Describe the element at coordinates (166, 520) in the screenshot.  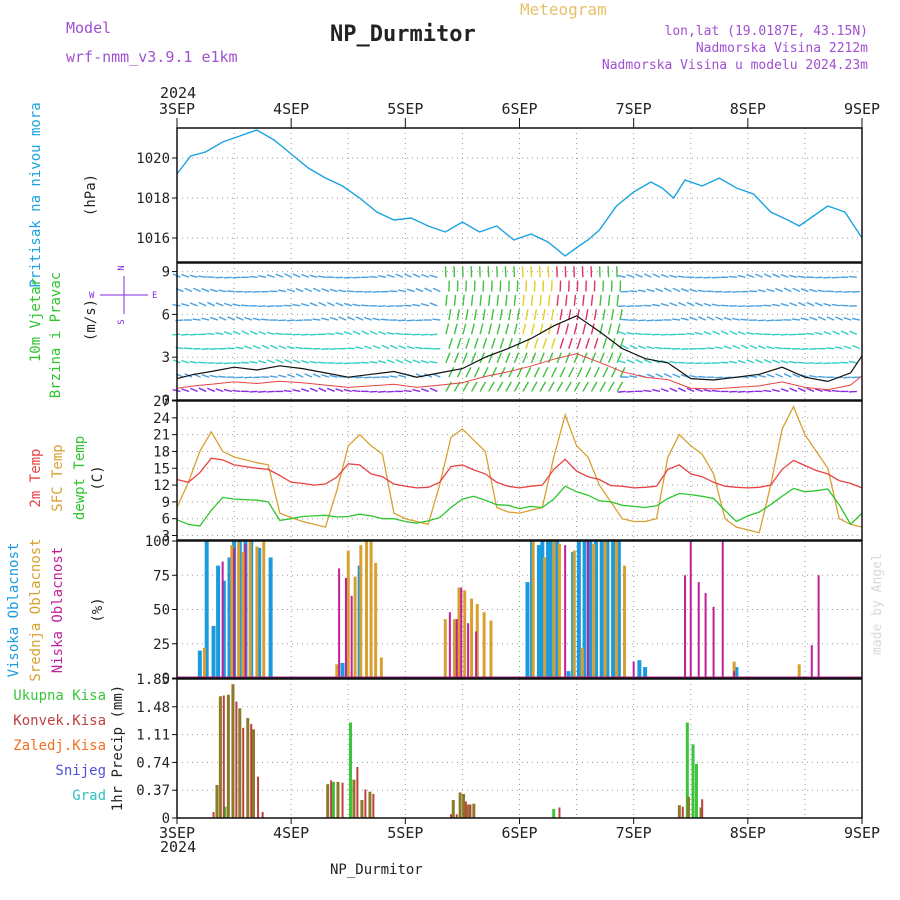
I see `temp-y-tick-label: 6` at that location.